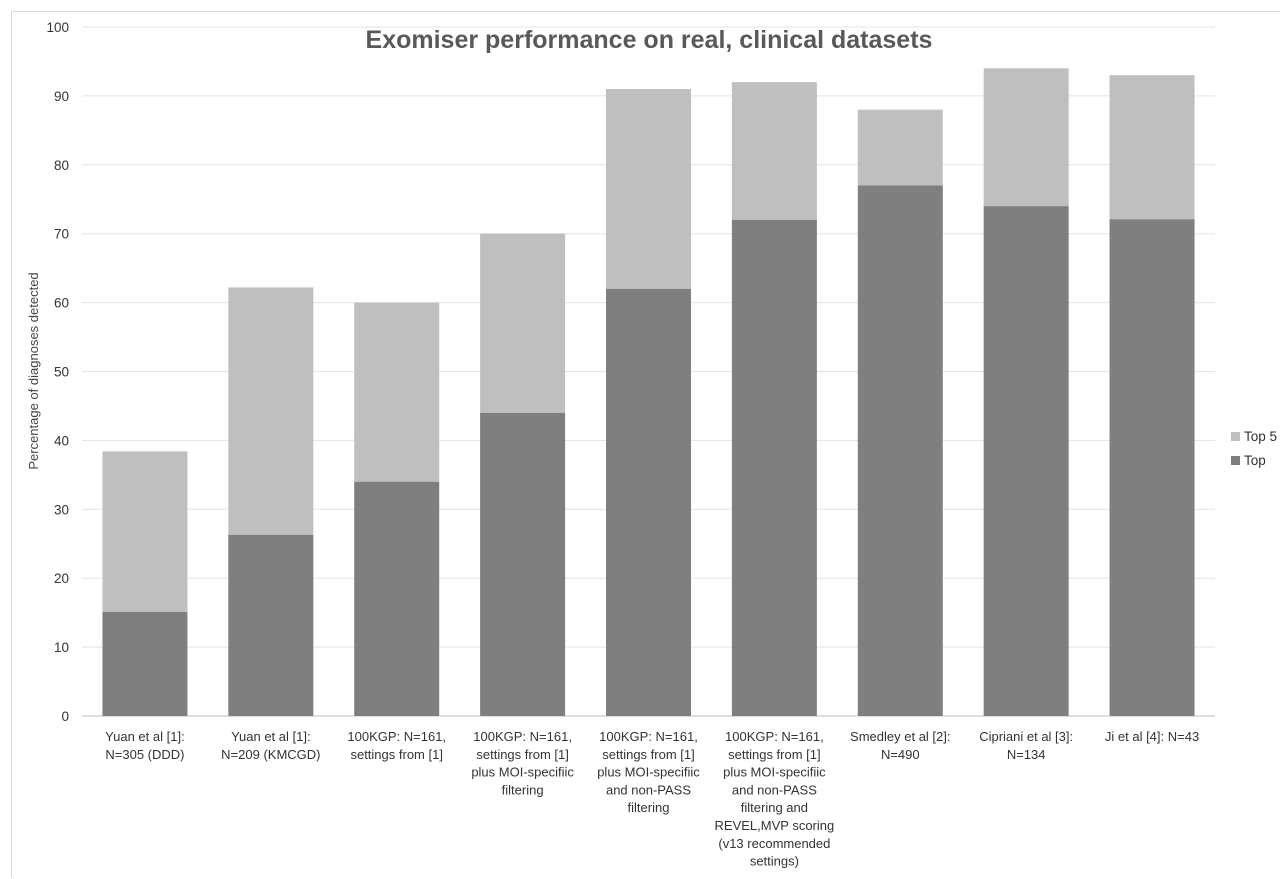  What do you see at coordinates (33, 370) in the screenshot?
I see `y-axis-label: Percentage of diagnoses detected` at bounding box center [33, 370].